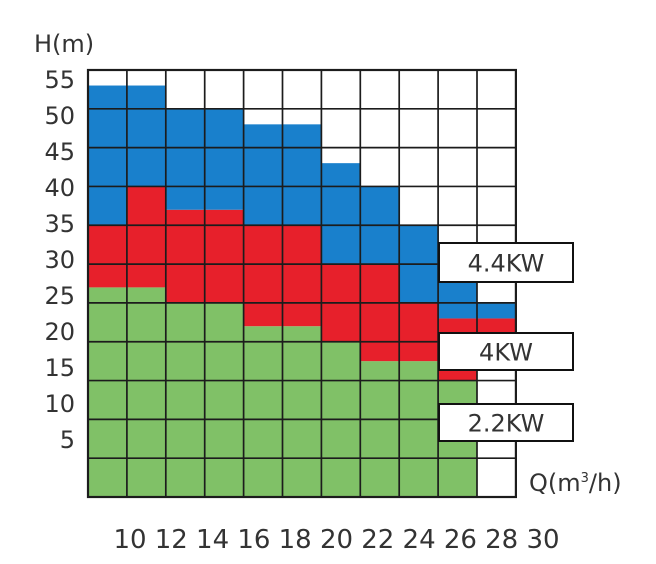  I want to click on power-label-2-2kw: 2.2KW, so click(506, 422).